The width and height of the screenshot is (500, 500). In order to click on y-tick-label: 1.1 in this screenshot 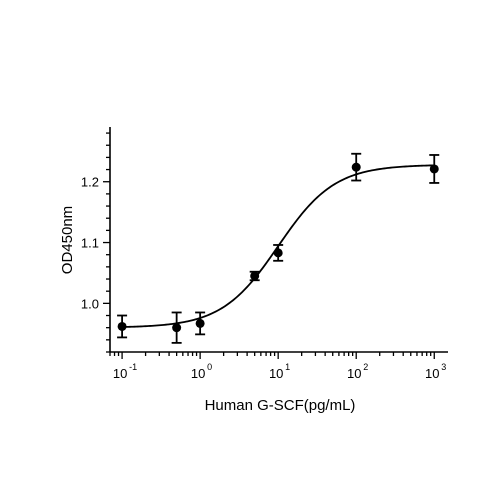, I will do `click(90, 243)`.